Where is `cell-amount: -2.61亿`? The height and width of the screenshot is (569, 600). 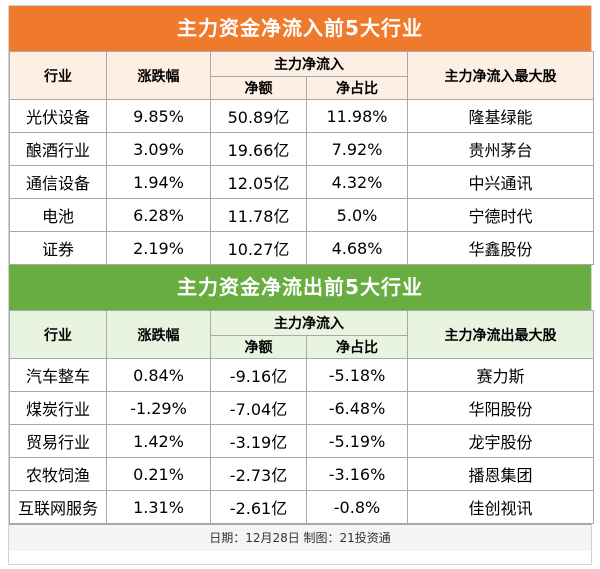 cell-amount: -2.61亿 is located at coordinates (258, 507).